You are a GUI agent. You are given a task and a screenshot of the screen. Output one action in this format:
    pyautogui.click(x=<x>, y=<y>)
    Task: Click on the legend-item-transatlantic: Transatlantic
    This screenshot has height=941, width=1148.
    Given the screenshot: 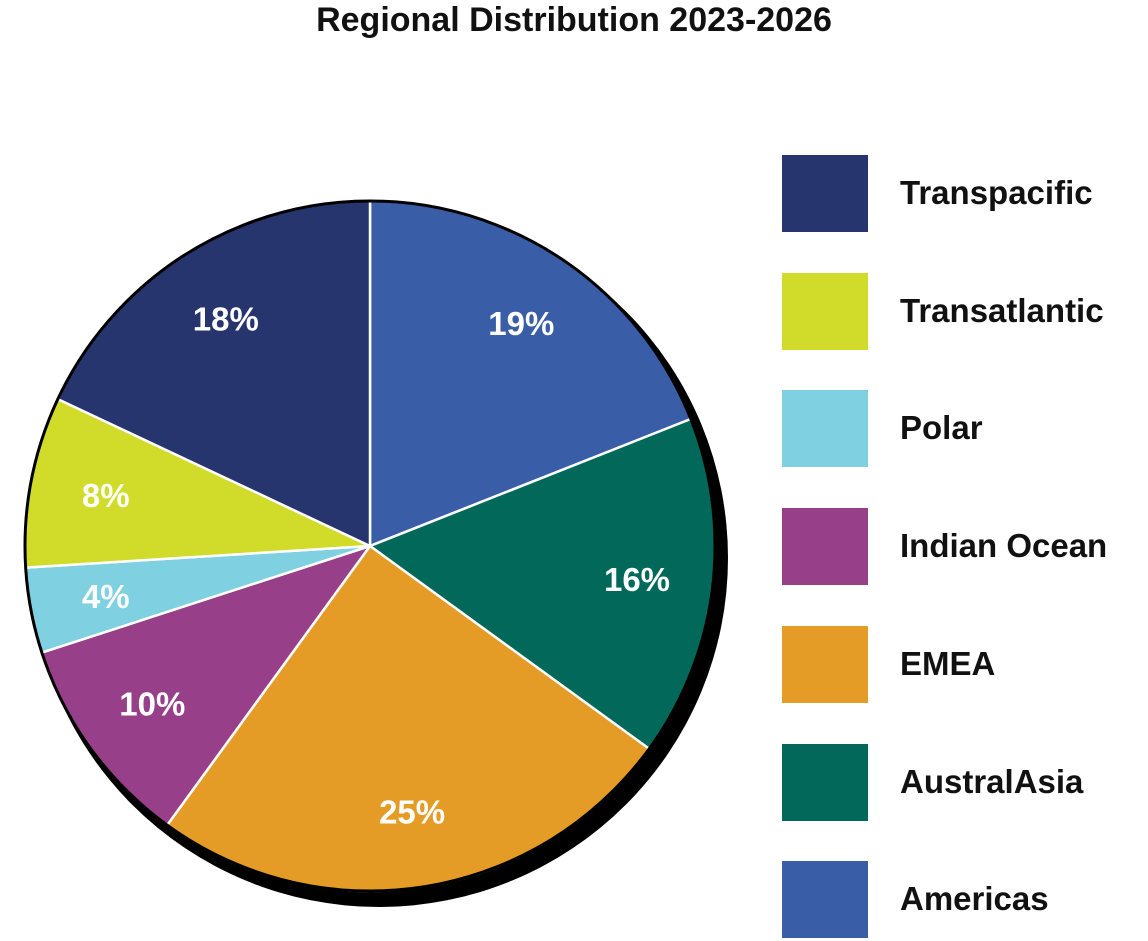 What is the action you would take?
    pyautogui.click(x=962, y=311)
    